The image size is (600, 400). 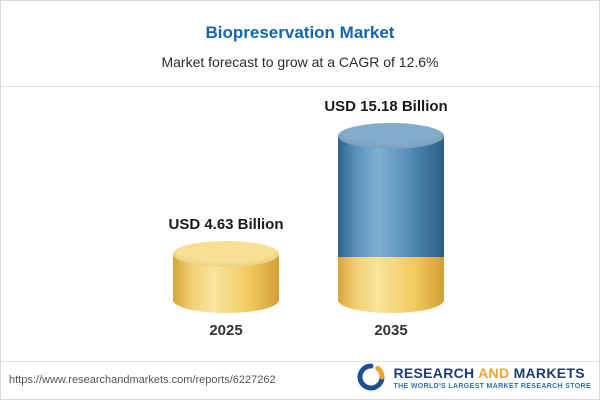 I want to click on logo-wordmark: RESEARCH AND MARKETS, so click(x=492, y=373).